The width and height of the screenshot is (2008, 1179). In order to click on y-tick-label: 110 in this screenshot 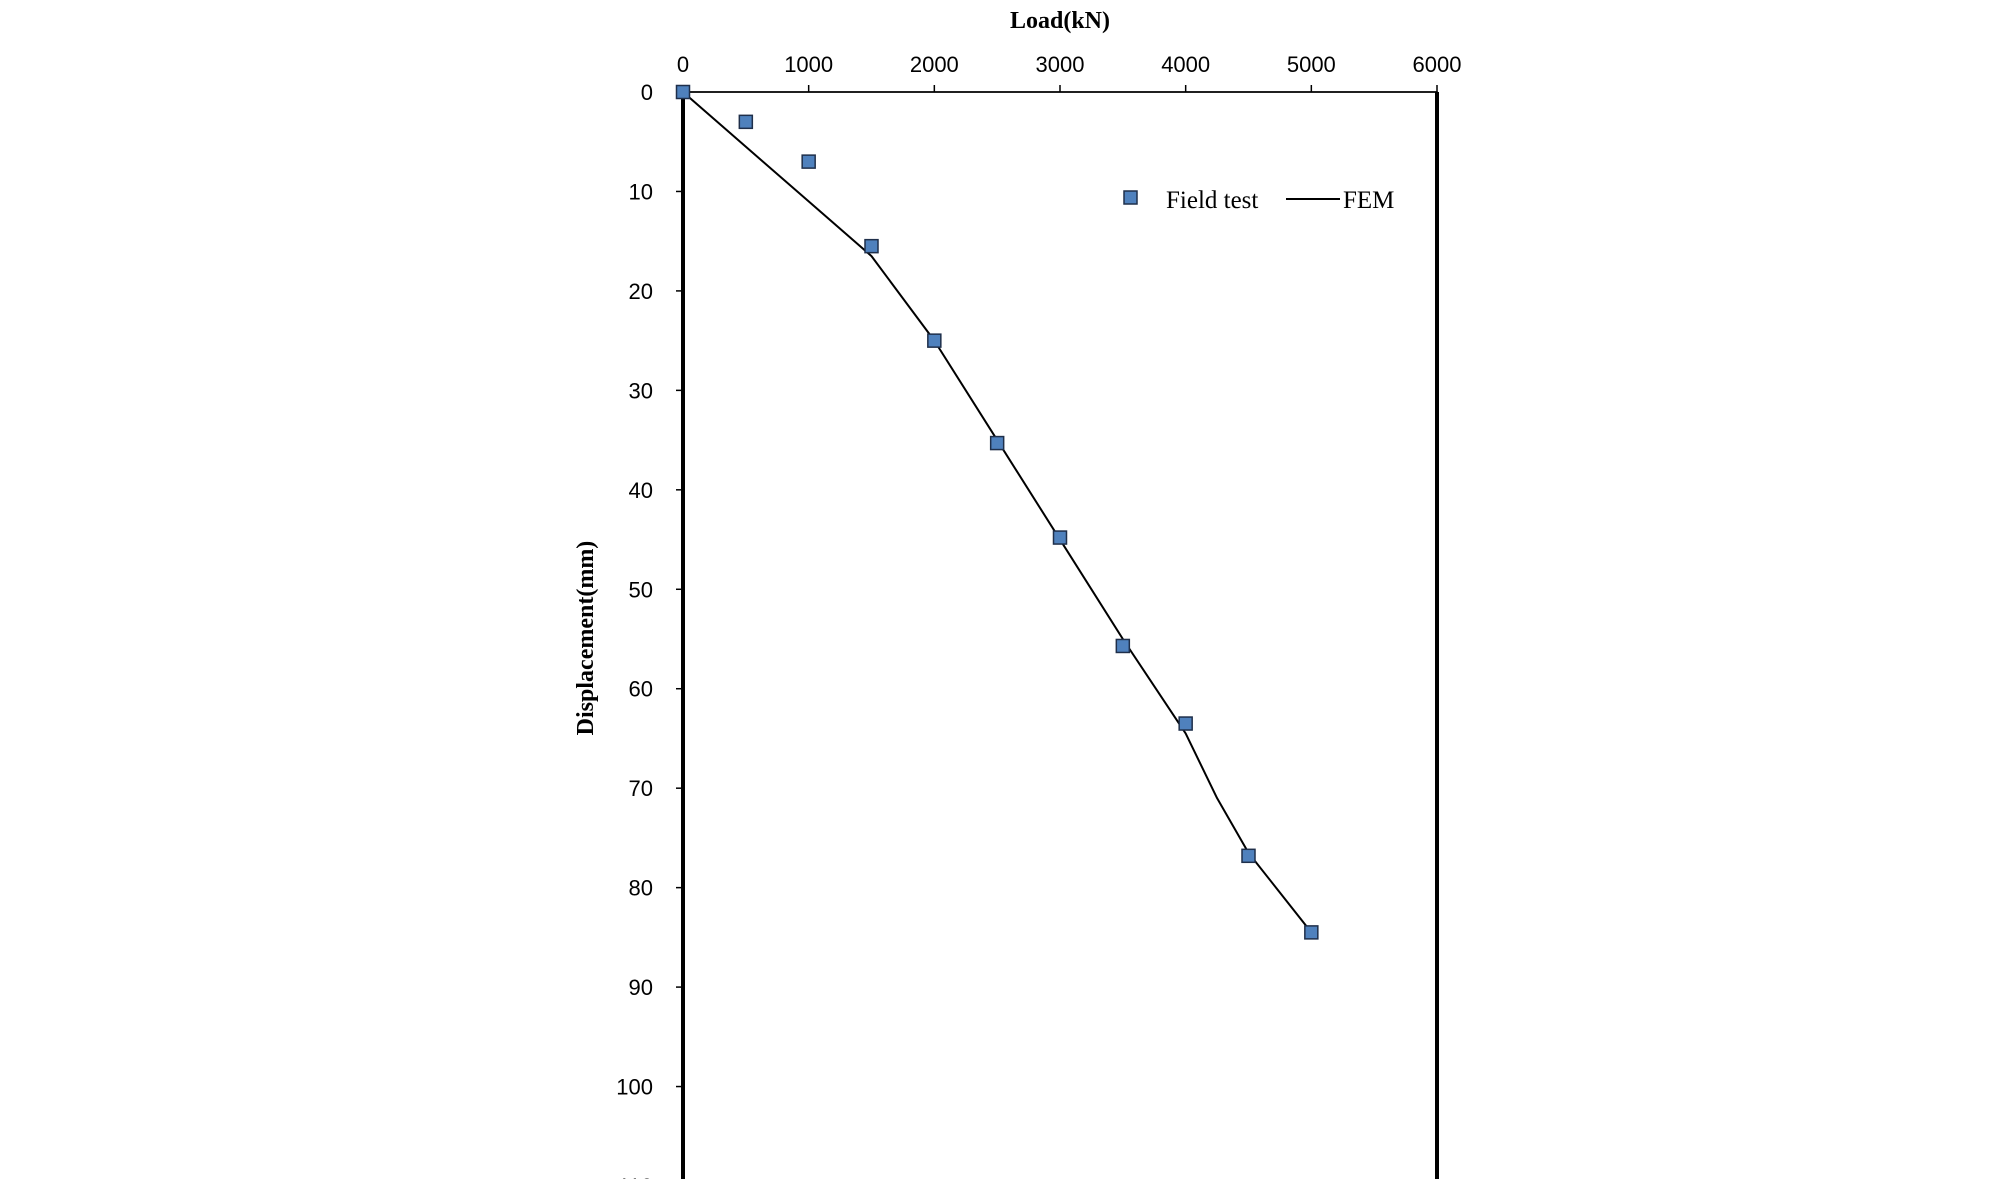, I will do `click(635, 1176)`.